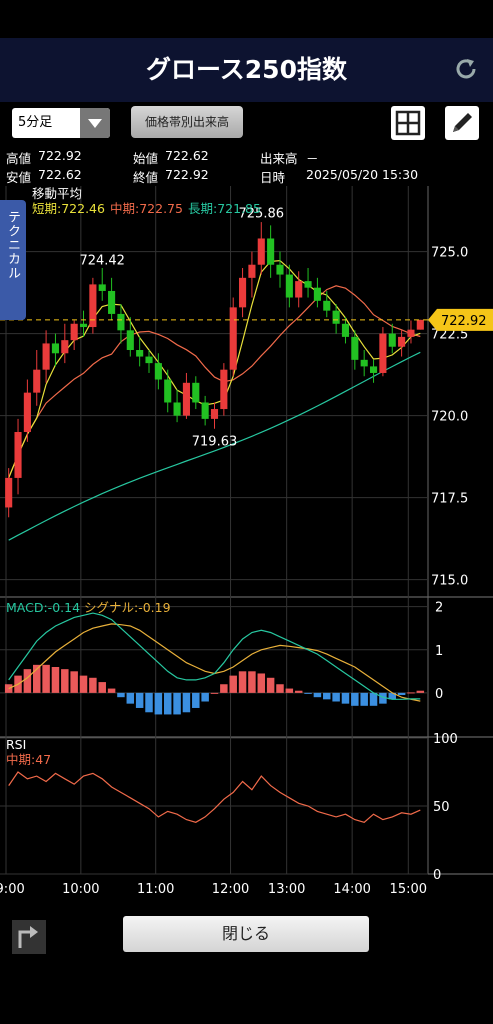 This screenshot has width=493, height=1024. I want to click on y-tick-label: 725.0, so click(449, 253).